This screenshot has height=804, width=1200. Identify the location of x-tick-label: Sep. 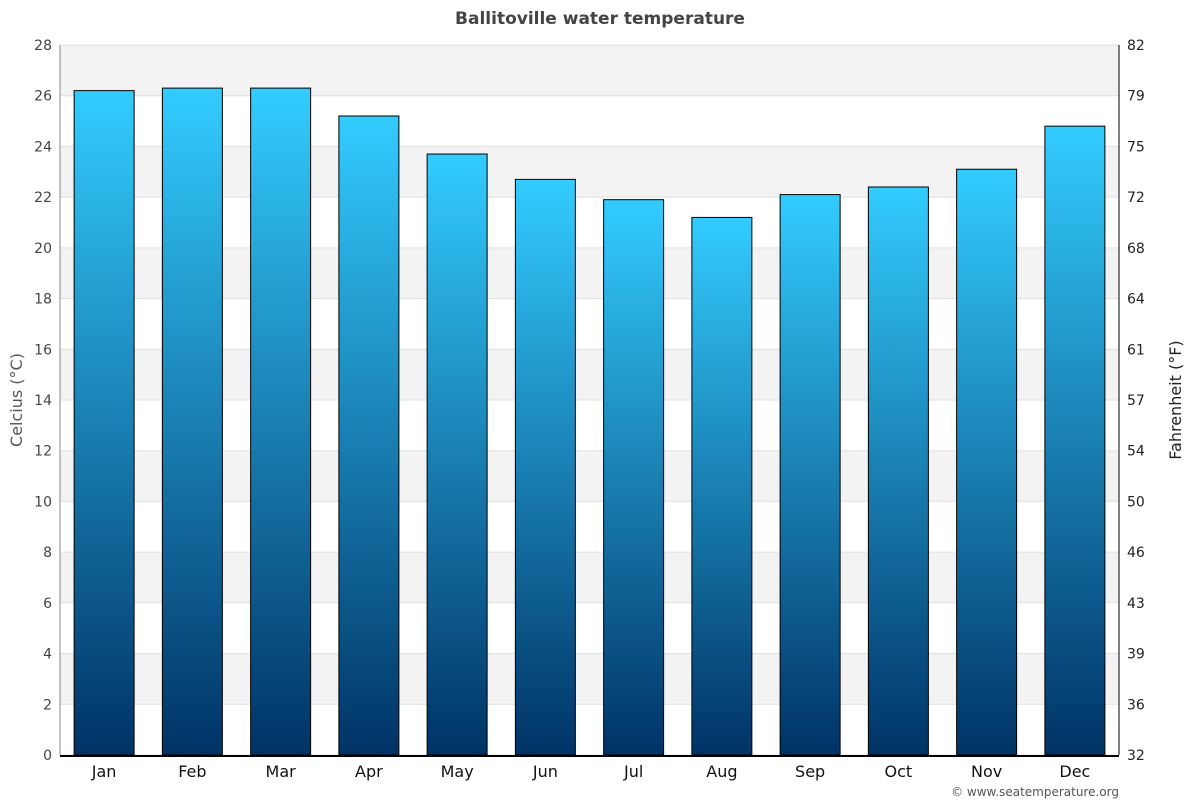
(810, 771).